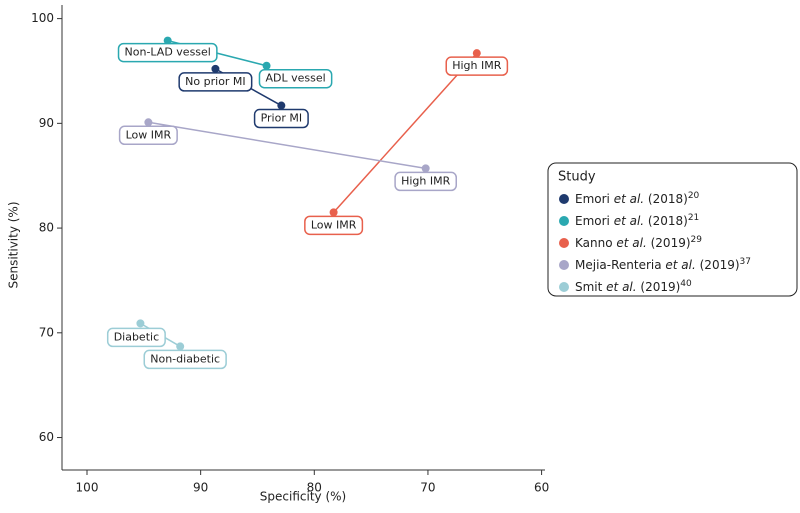 Image resolution: width=800 pixels, height=513 pixels. What do you see at coordinates (46, 437) in the screenshot?
I see `y-tick-label: 60` at bounding box center [46, 437].